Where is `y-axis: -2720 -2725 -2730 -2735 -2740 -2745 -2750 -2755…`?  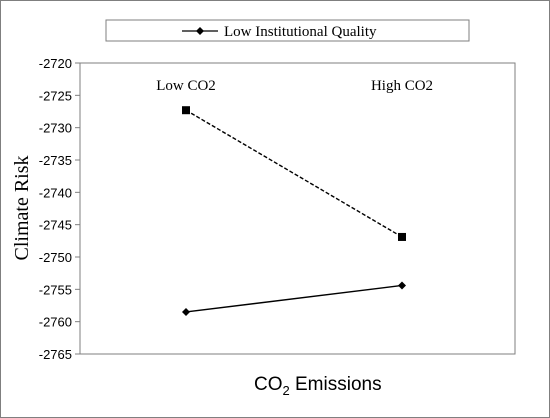
y-axis: -2720 -2725 -2730 -2735 -2740 -2745 -2750 -2755… is located at coordinates (59, 209).